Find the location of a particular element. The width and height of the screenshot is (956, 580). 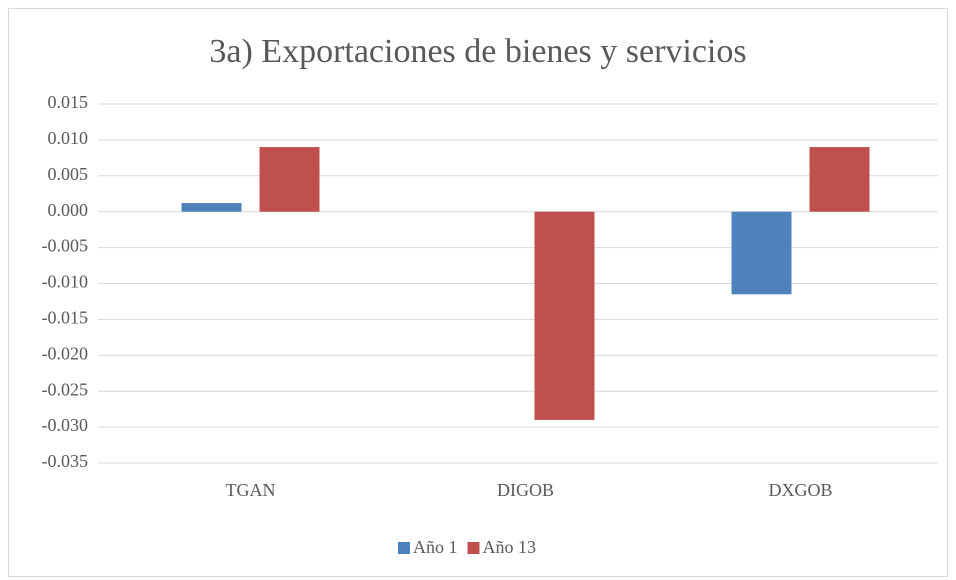

legend-label: Año 1 is located at coordinates (435, 547).